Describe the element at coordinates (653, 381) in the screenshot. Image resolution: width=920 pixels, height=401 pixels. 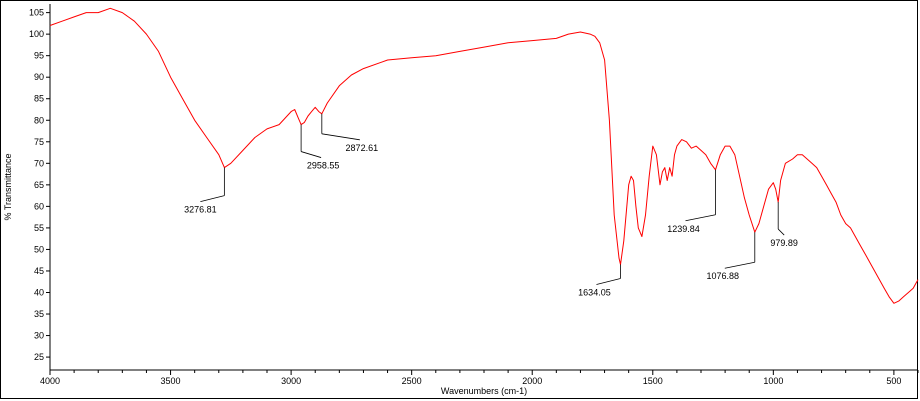
I see `x-tick-label: 1500` at that location.